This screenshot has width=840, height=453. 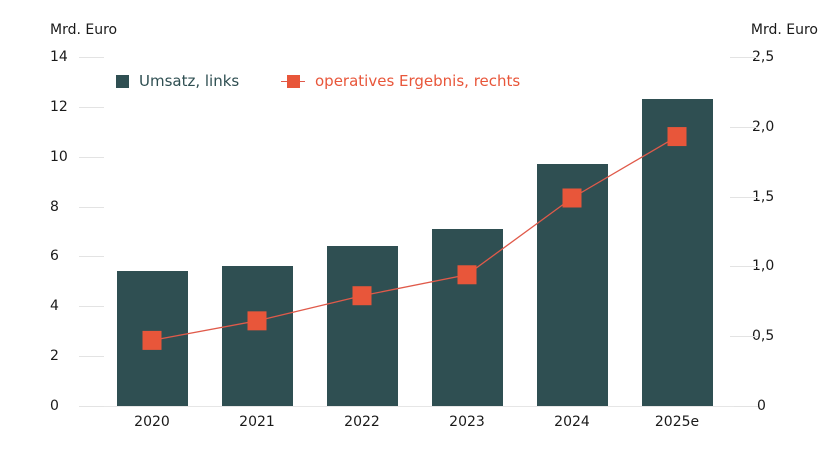 What do you see at coordinates (54, 356) in the screenshot?
I see `left-axis-tick-label: 2` at bounding box center [54, 356].